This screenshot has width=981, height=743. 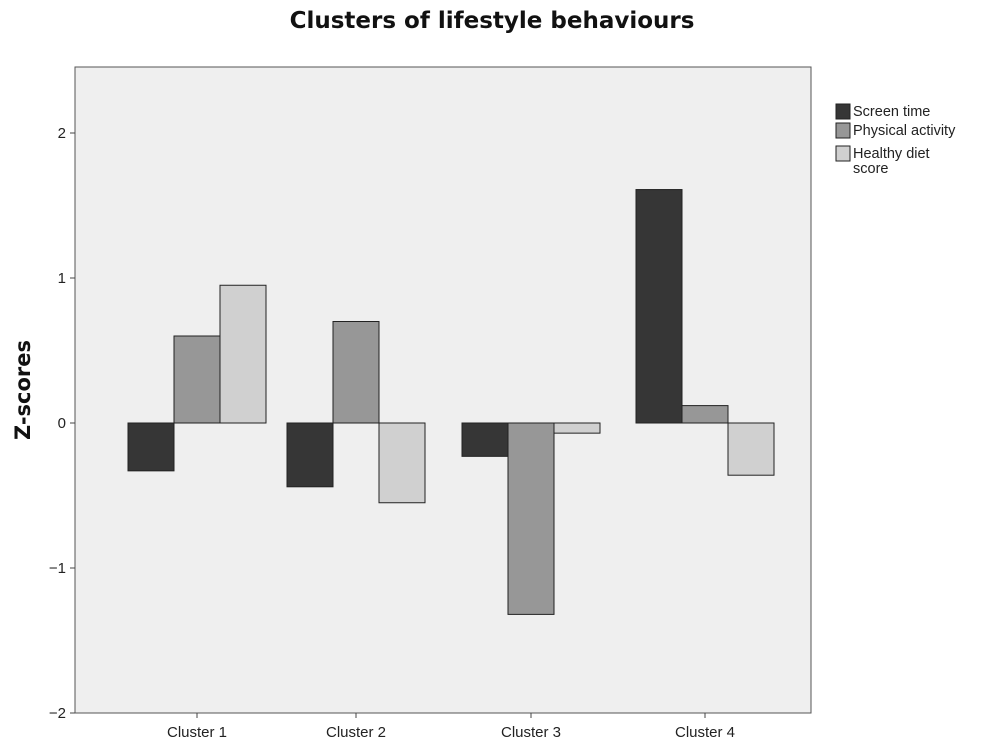 What do you see at coordinates (492, 21) in the screenshot?
I see `chart-title: Clusters of lifestyle behaviours` at bounding box center [492, 21].